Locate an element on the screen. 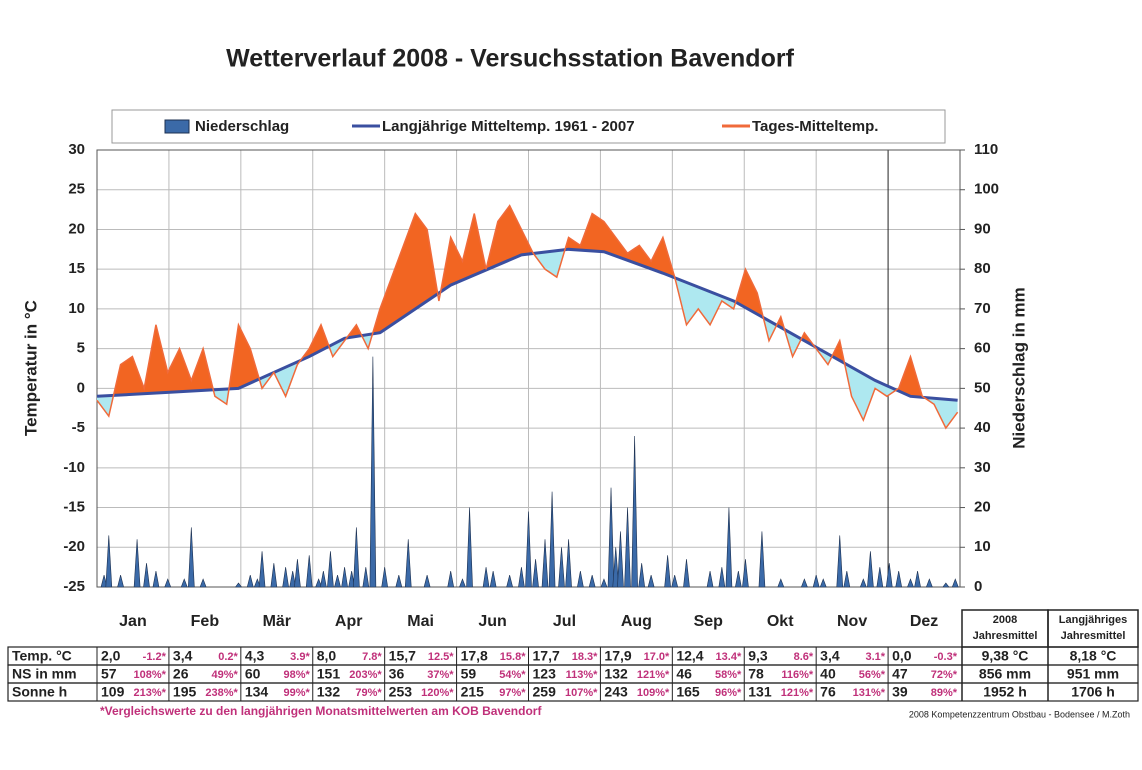 The image size is (1142, 770). y2-tick-label: 90 is located at coordinates (982, 228).